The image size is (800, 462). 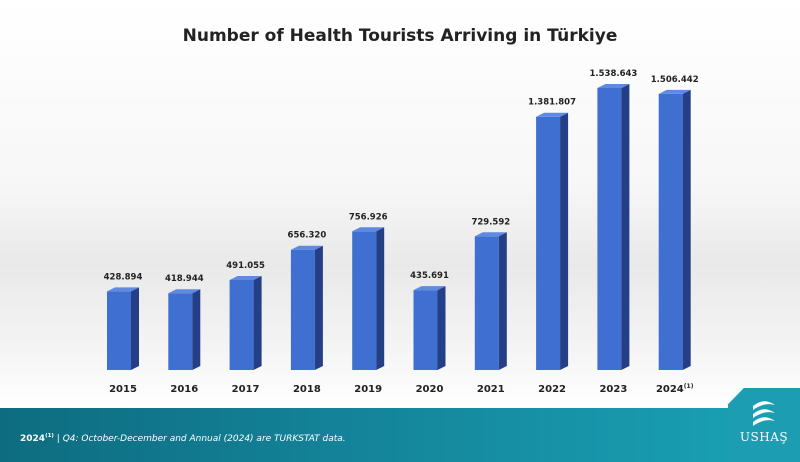 What do you see at coordinates (764, 413) in the screenshot?
I see `ushas-logo-icon` at bounding box center [764, 413].